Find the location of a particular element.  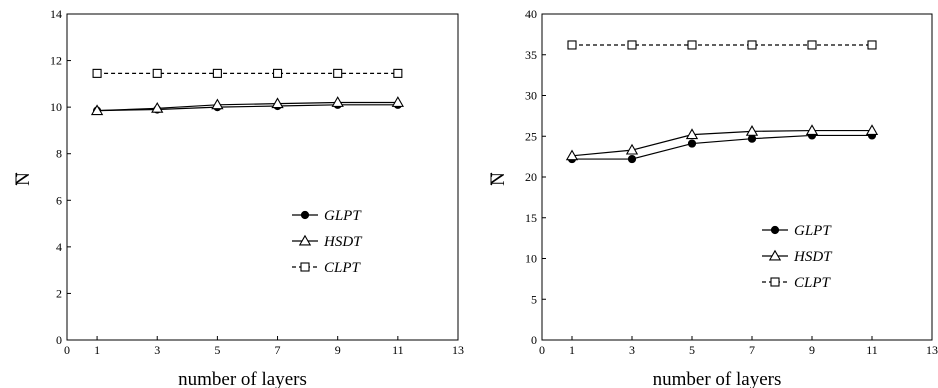

y-tick-label: 5 is located at coordinates (534, 299).